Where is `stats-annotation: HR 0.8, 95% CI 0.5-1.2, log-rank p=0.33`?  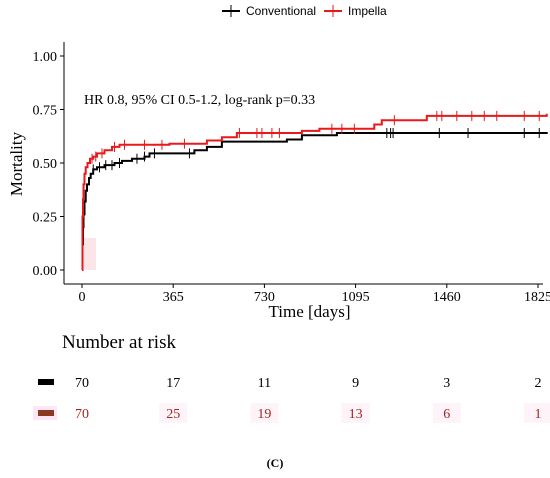 stats-annotation: HR 0.8, 95% CI 0.5-1.2, log-rank p=0.33 is located at coordinates (199, 100).